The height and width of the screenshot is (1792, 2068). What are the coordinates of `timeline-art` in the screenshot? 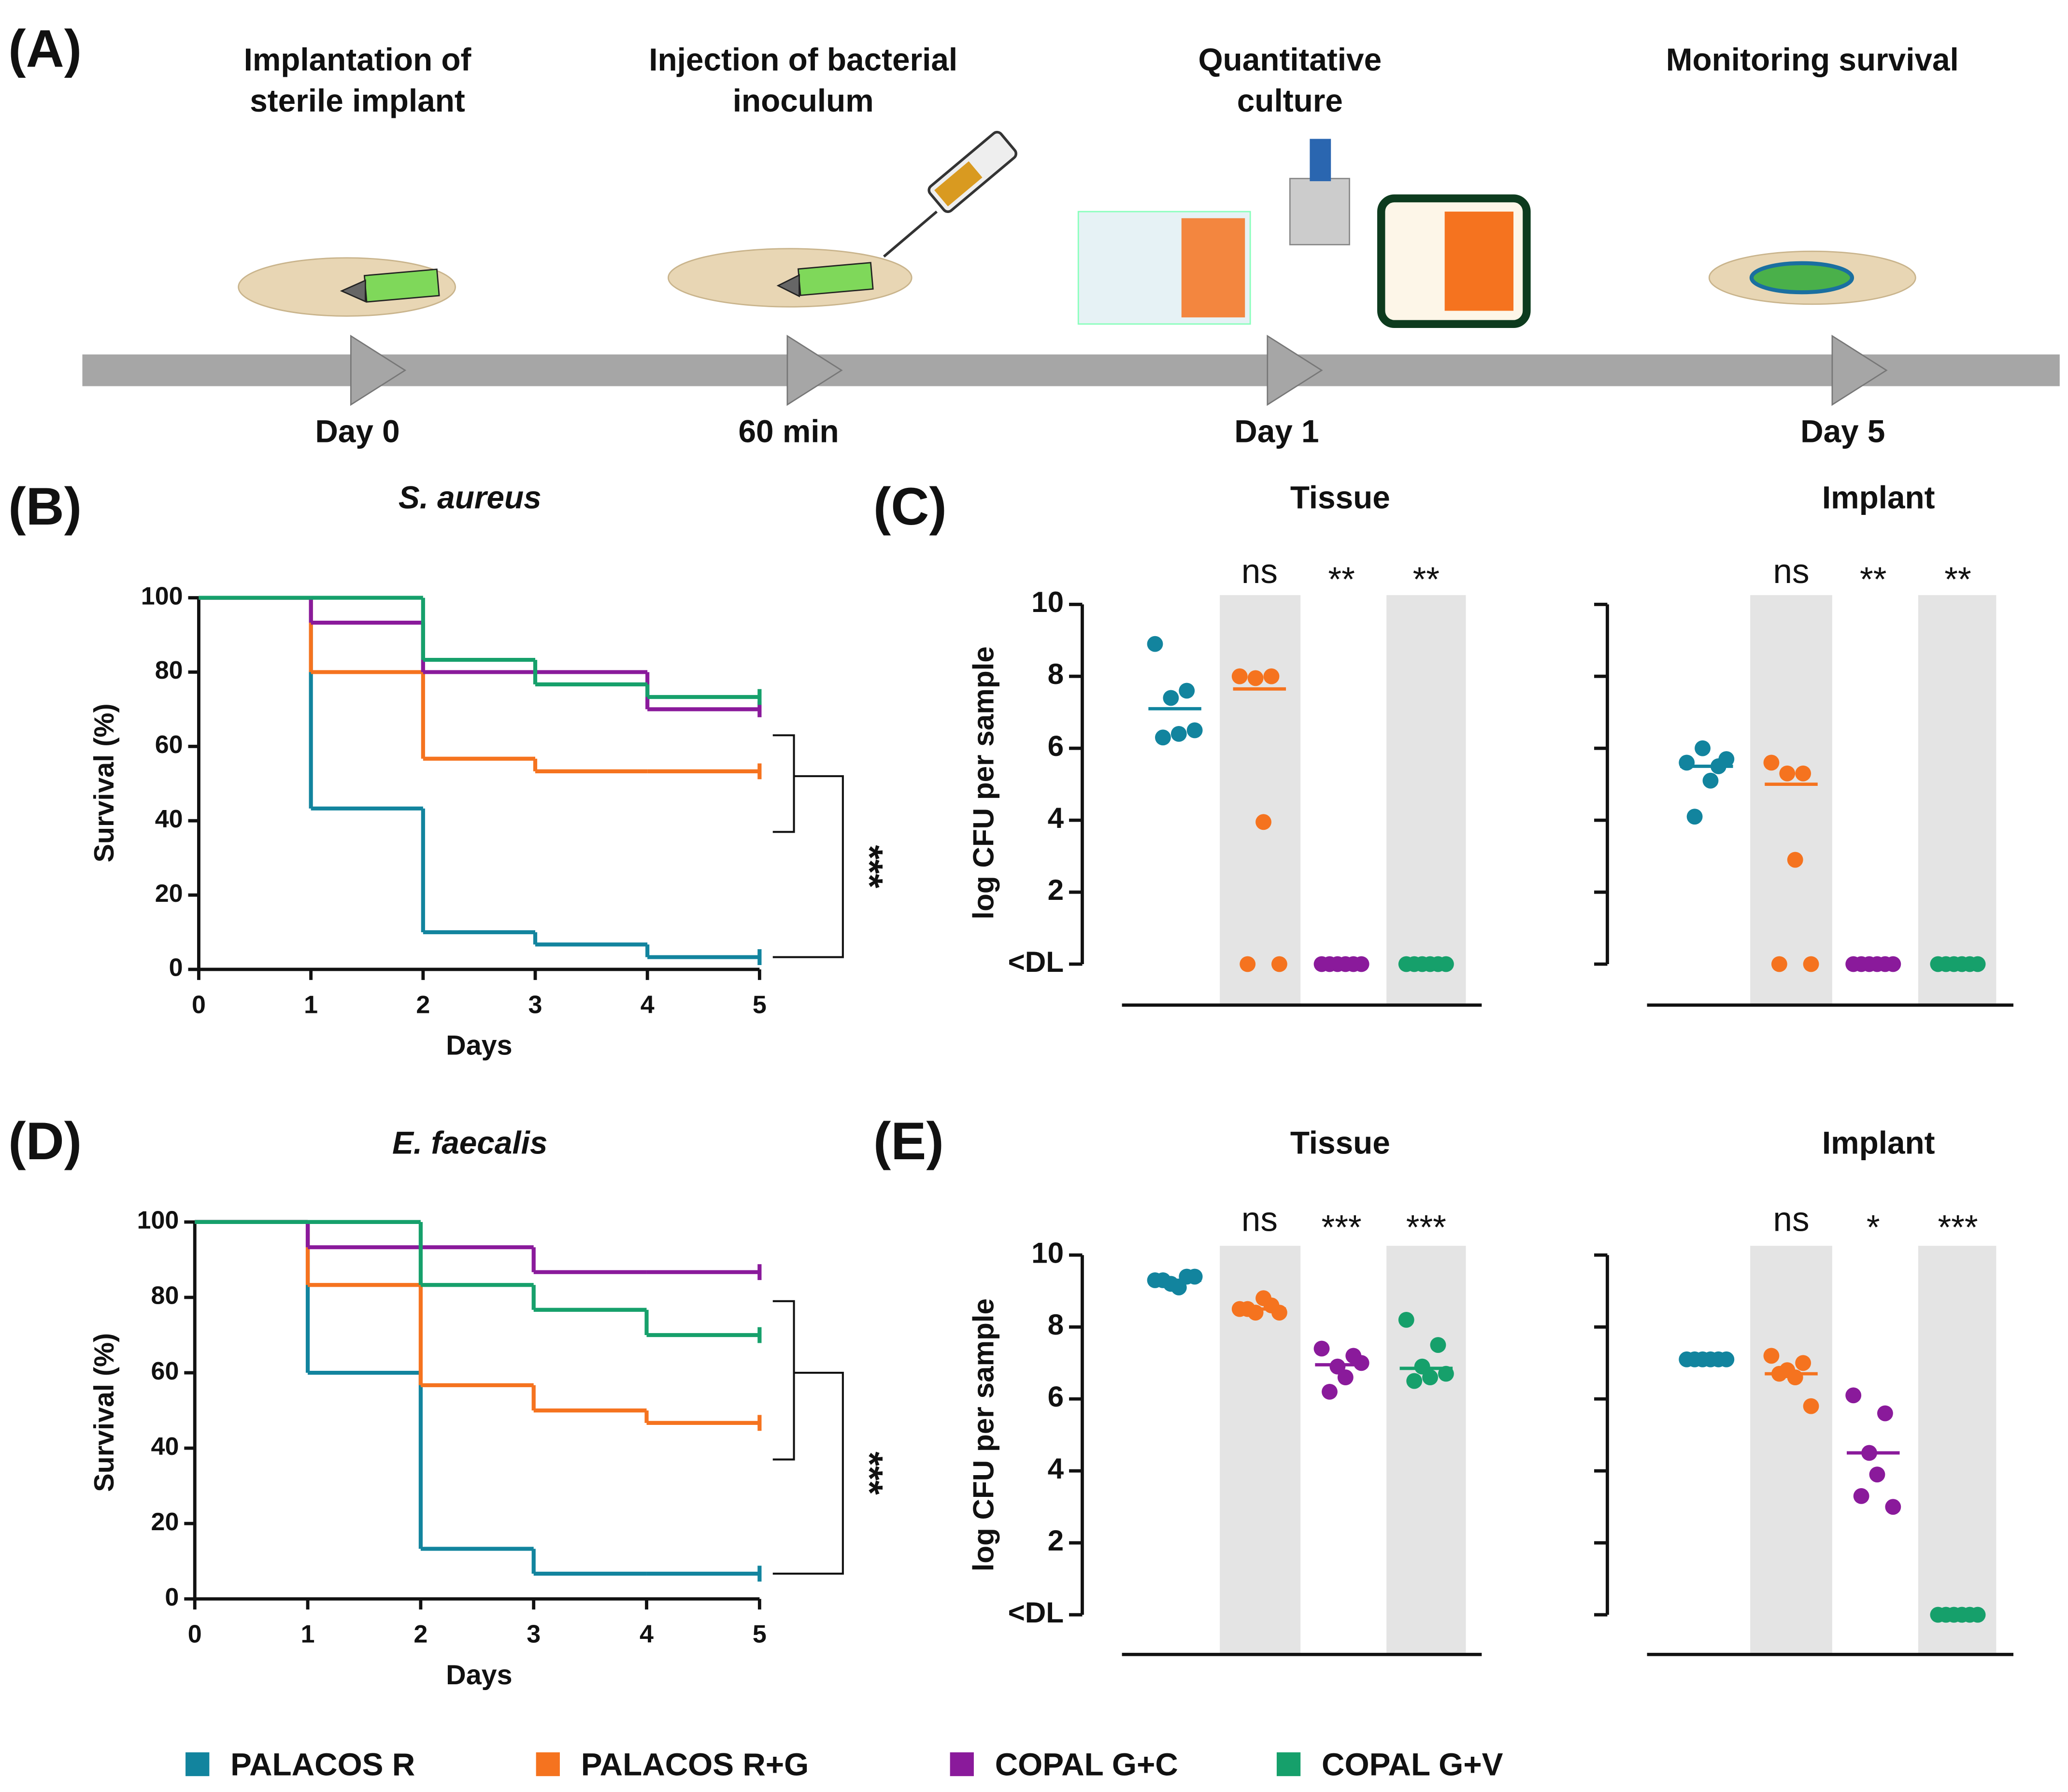 It's located at (1071, 268).